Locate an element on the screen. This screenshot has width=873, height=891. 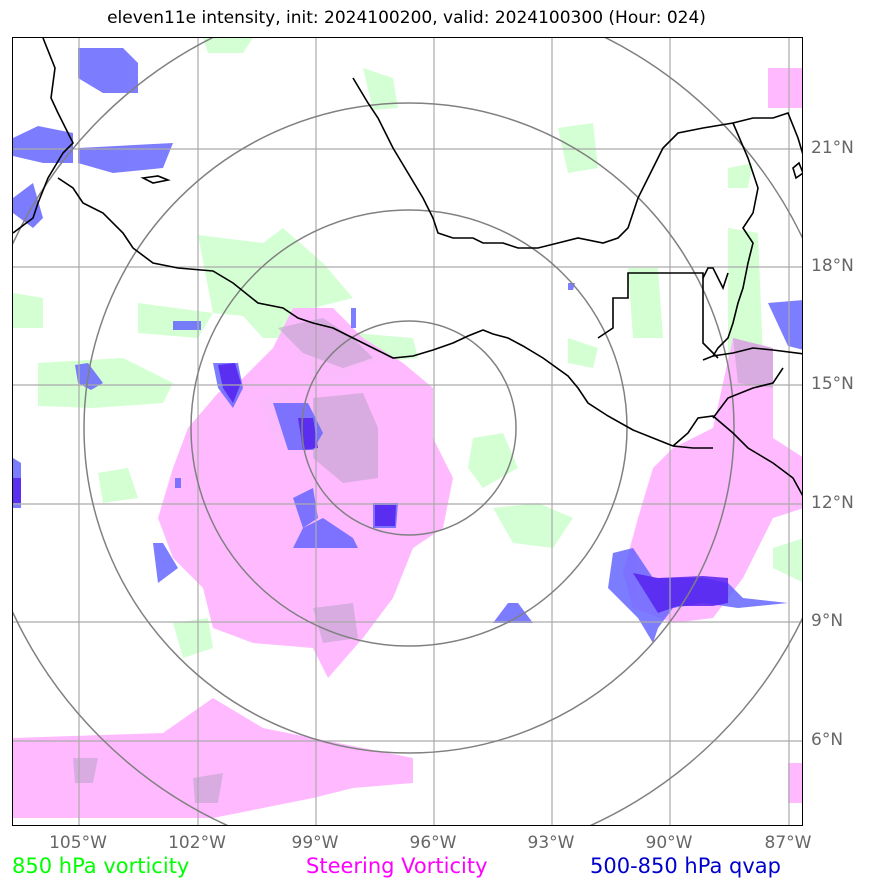
border-gt is located at coordinates (715, 279).